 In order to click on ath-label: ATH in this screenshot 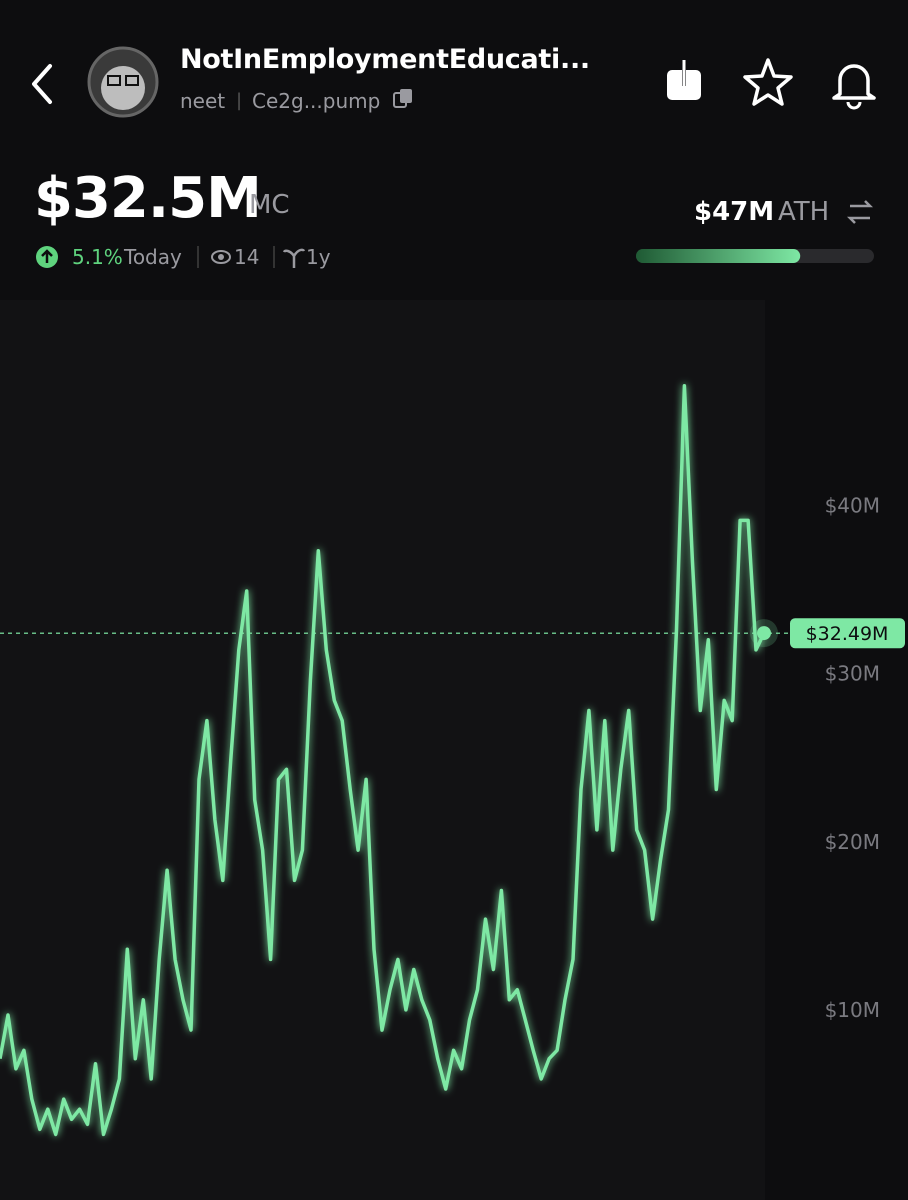, I will do `click(804, 212)`.